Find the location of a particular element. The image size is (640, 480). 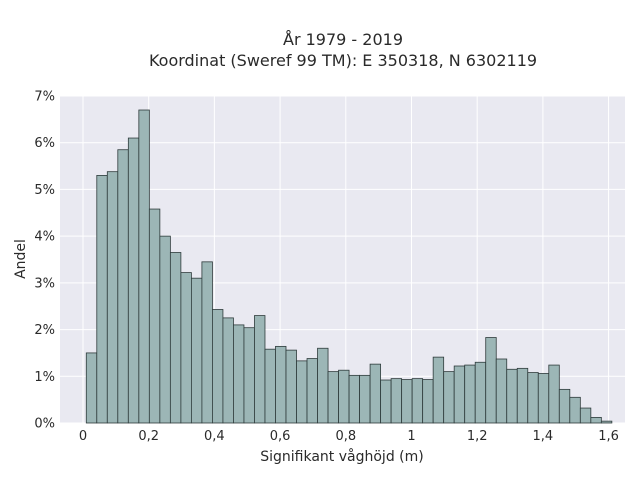

y-axis-ticks: 0% 1% 2% 3% 4% 5% 6% 7% is located at coordinates (44, 261).